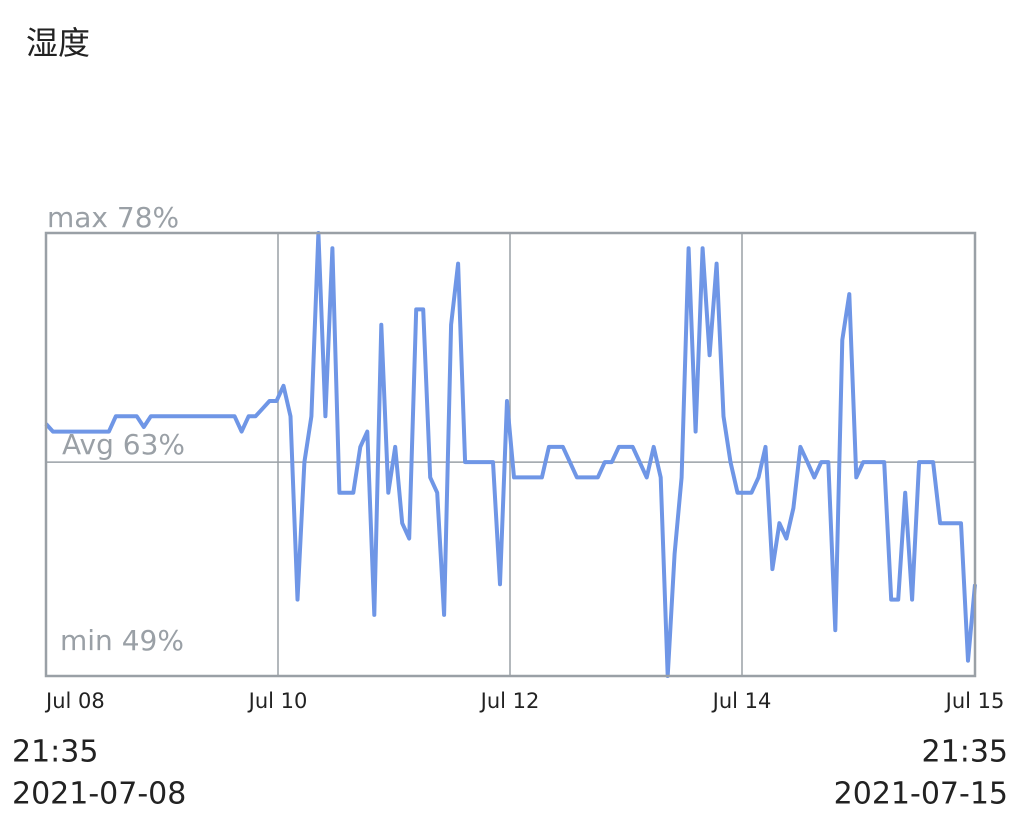 This screenshot has height=828, width=1024. I want to click on end-date: 2021-07-15, so click(921, 794).